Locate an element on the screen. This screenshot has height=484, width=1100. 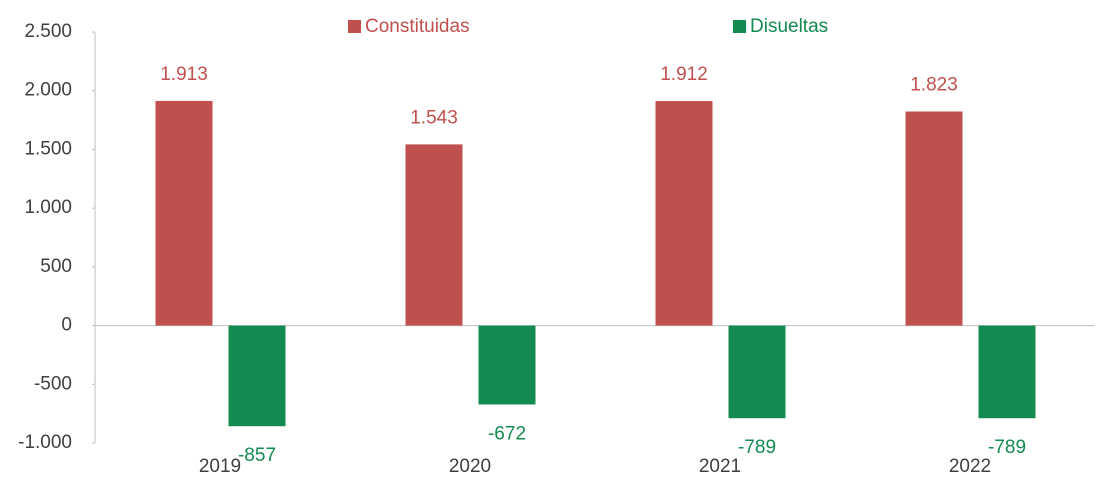
x-tick-label: 2021 is located at coordinates (720, 466).